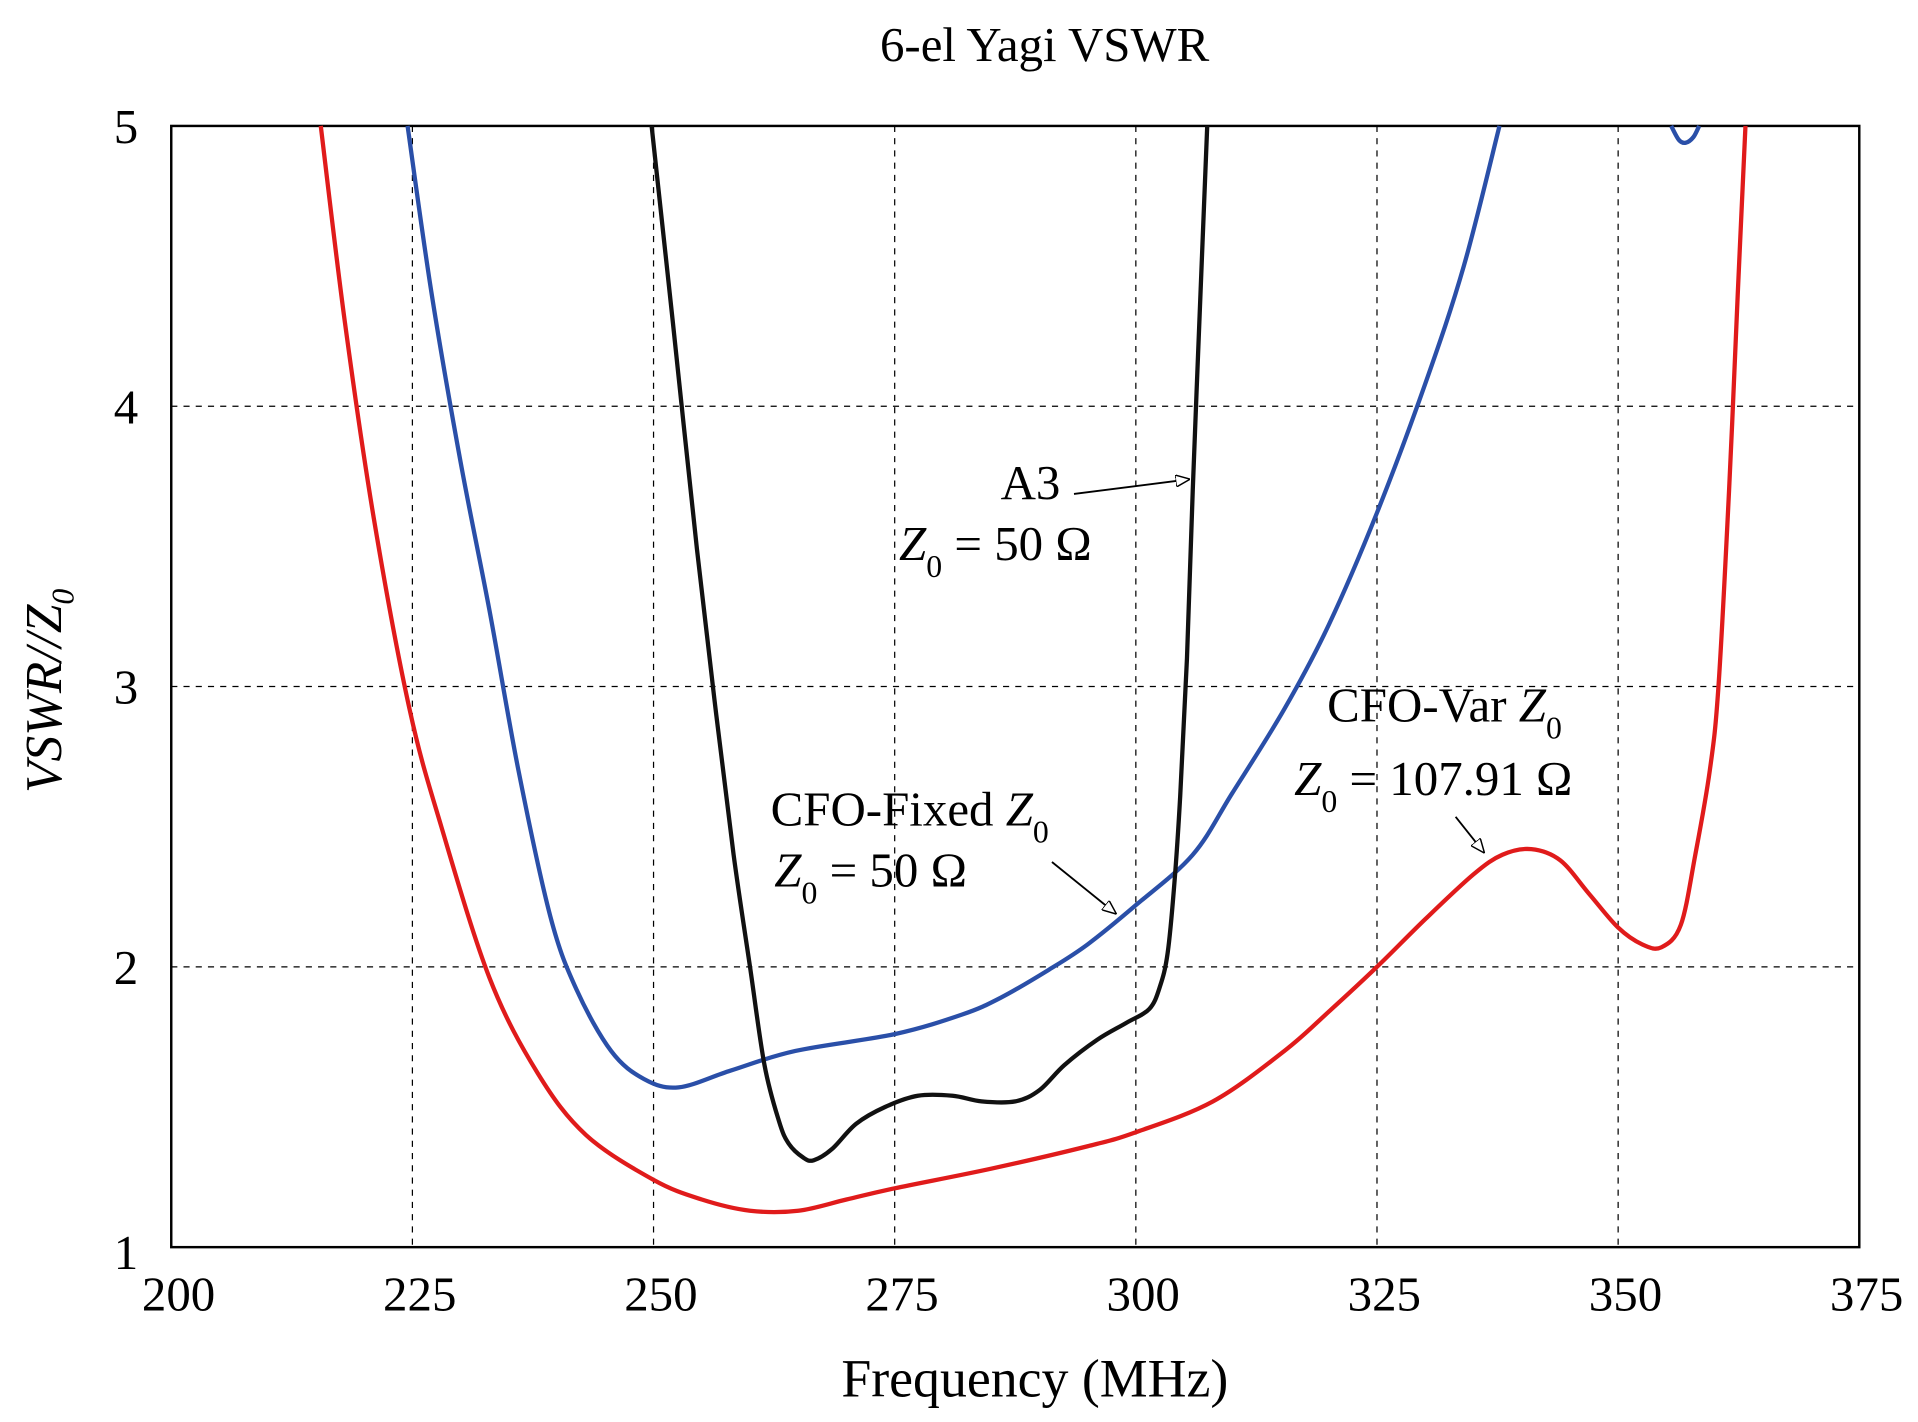 This screenshot has width=1918, height=1422. Describe the element at coordinates (126, 1252) in the screenshot. I see `y-tick-label: 1` at that location.